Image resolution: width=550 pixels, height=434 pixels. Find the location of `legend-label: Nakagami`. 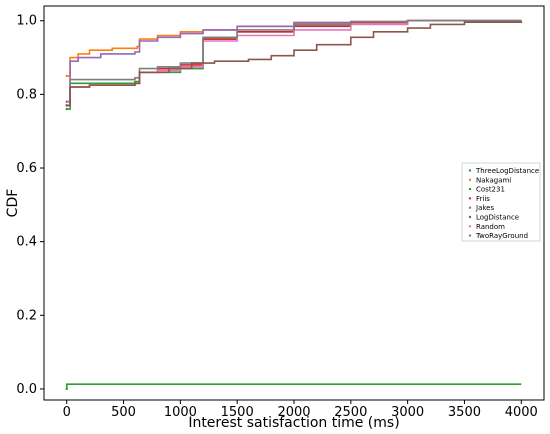

legend-label: Nakagami is located at coordinates (493, 180).